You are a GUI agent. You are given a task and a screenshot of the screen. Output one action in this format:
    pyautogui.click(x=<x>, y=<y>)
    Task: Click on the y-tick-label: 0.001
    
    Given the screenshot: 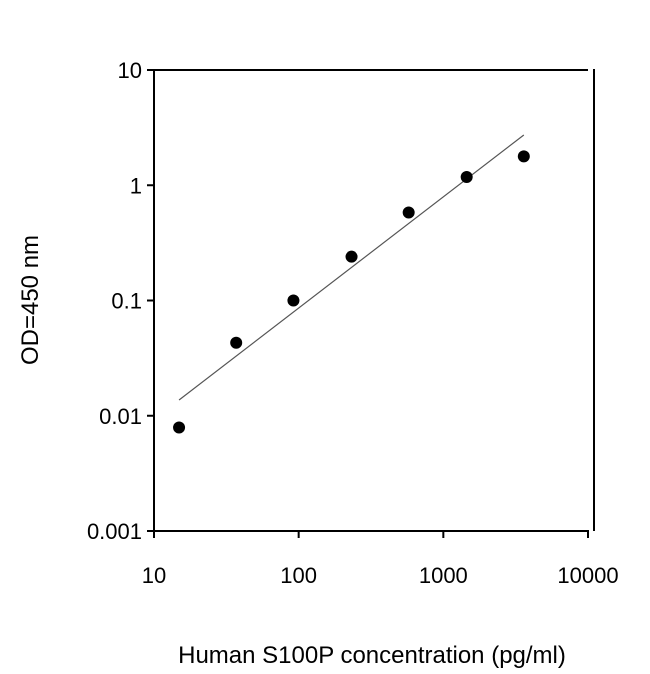 What is the action you would take?
    pyautogui.click(x=114, y=531)
    